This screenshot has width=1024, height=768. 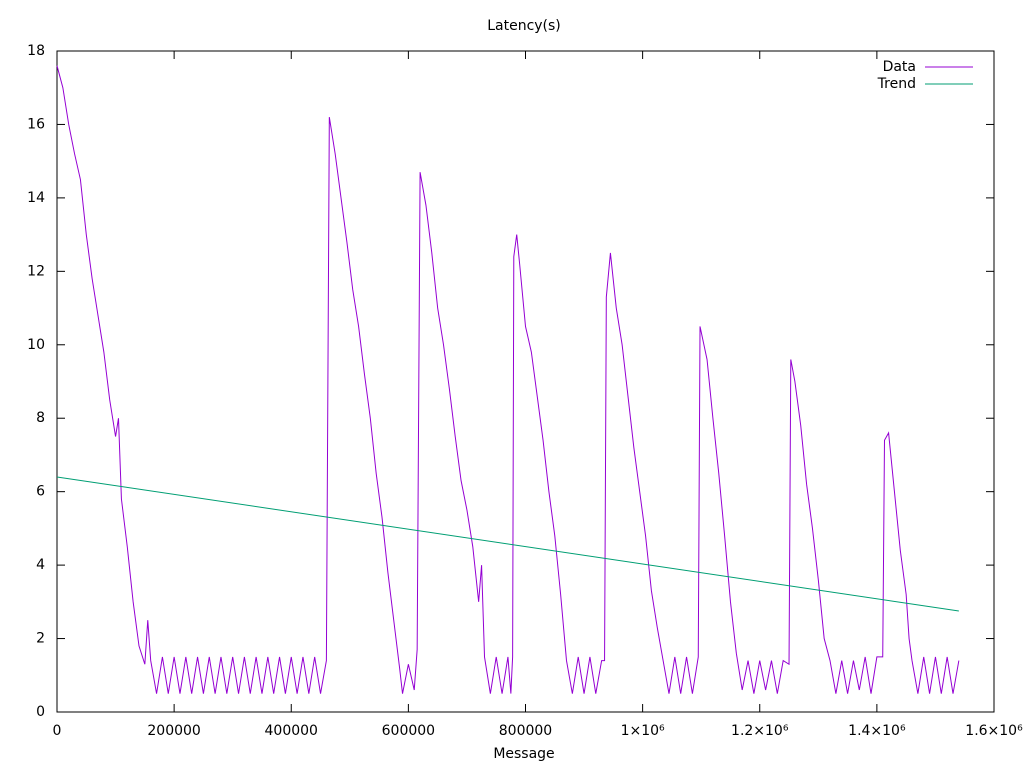 I want to click on y-tick-label: 4, so click(x=40, y=565).